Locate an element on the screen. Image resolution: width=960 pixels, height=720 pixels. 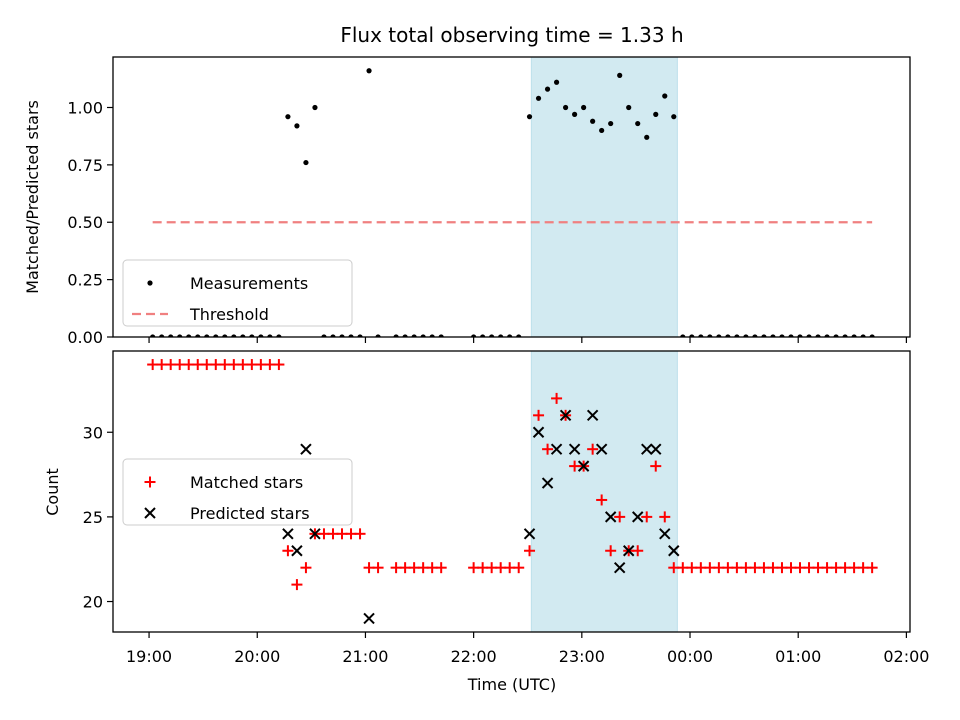
bottom-x-tick-label: 19:00 is located at coordinates (149, 656).